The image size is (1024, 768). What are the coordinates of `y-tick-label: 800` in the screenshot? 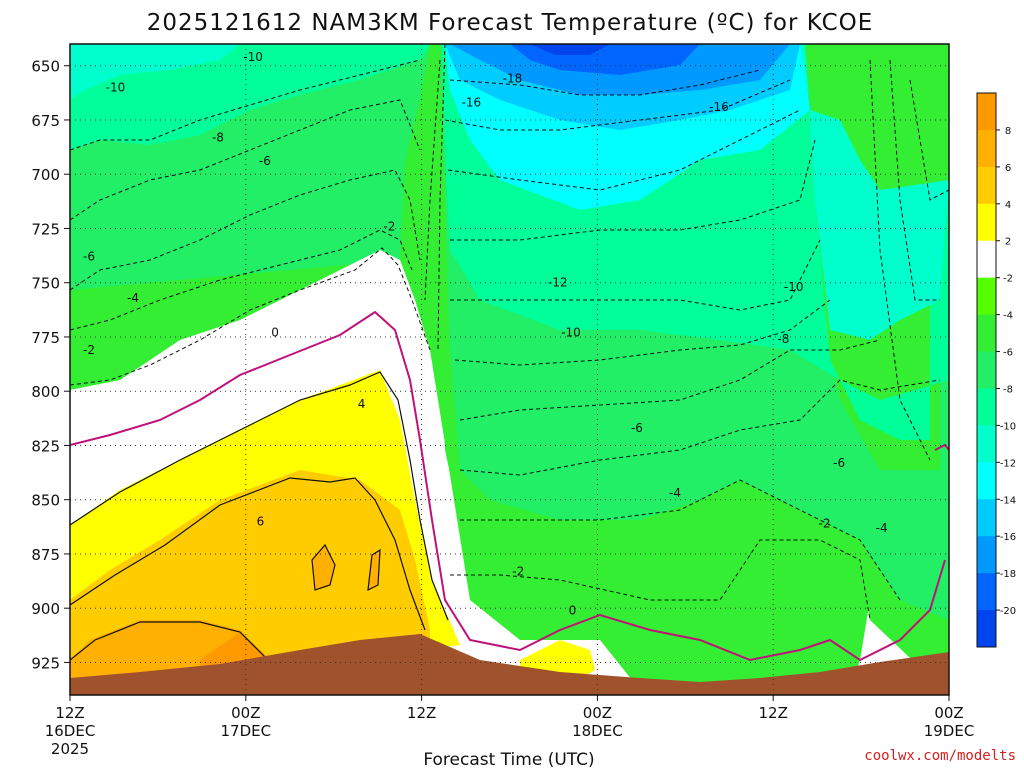 It's located at (45, 392).